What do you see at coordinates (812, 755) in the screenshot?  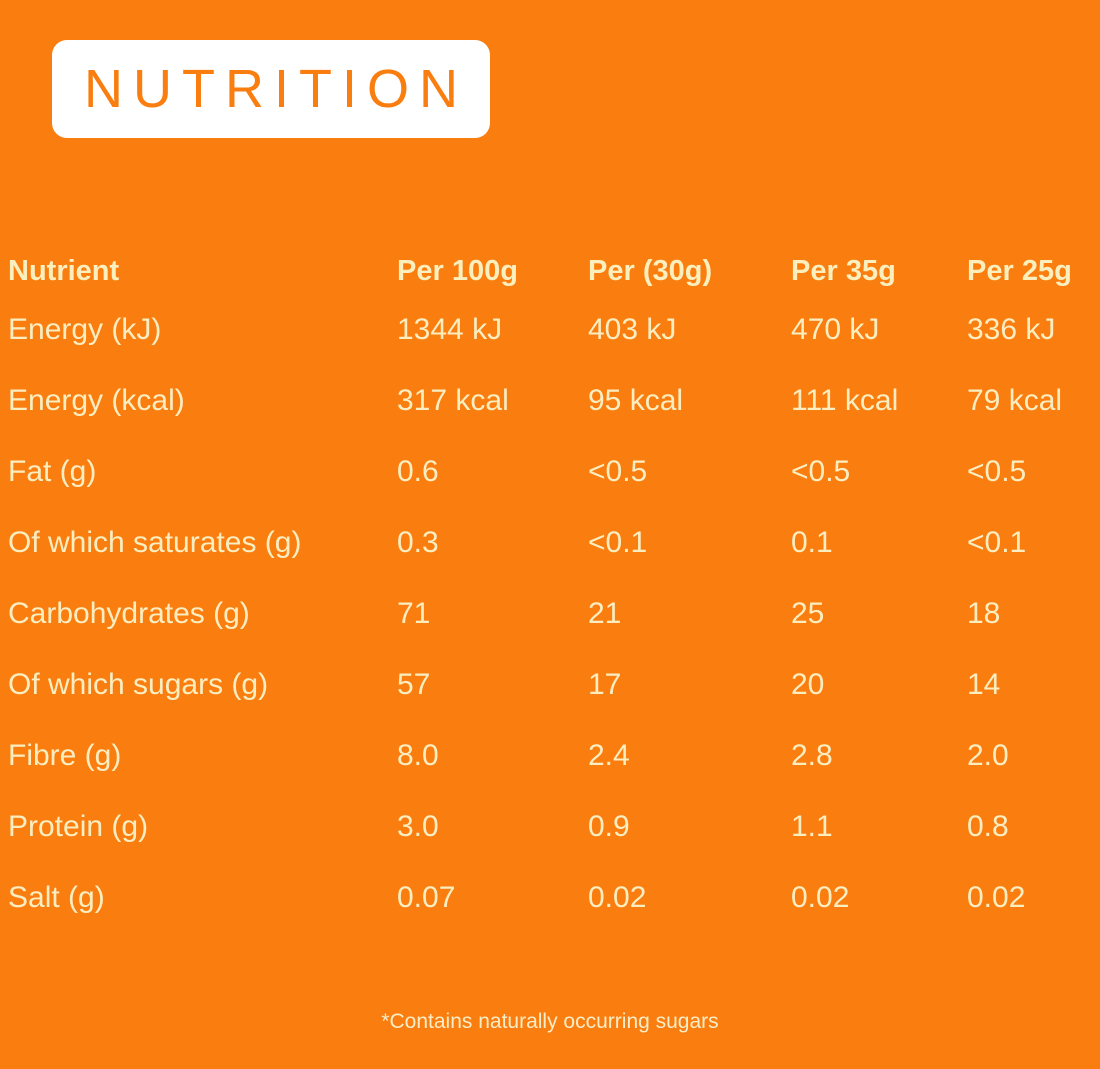 I see `nutrient-value: 2.8` at bounding box center [812, 755].